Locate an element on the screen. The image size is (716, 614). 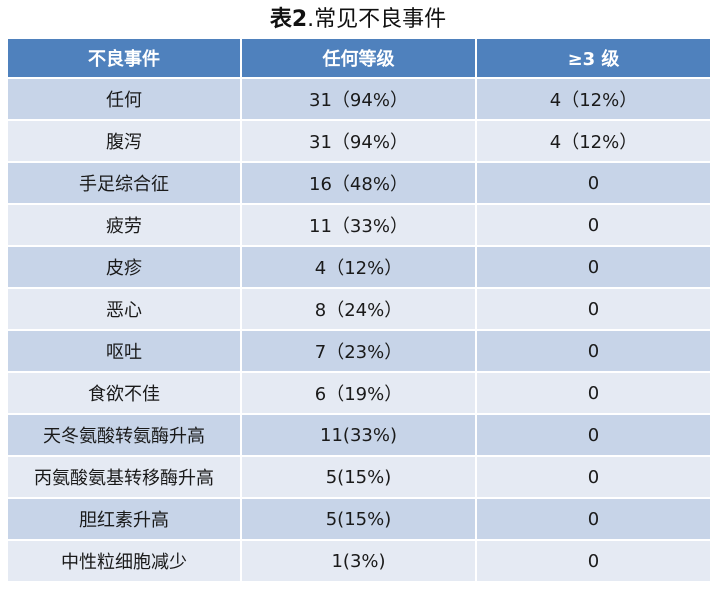
table-row: 恶心 8（24%） 0 is located at coordinates (359, 309).